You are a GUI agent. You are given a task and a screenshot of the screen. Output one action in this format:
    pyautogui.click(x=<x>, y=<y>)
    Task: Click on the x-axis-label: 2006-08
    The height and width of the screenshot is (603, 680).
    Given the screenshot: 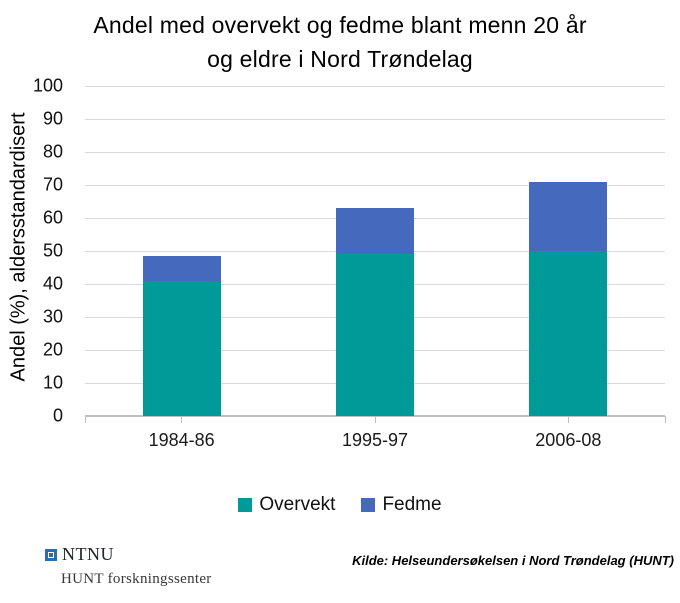 What is the action you would take?
    pyautogui.click(x=568, y=440)
    